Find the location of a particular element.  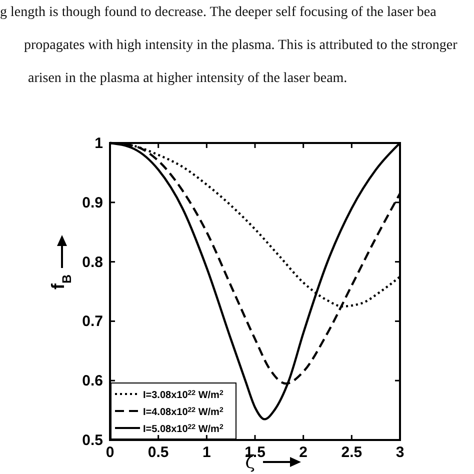

x-tick-label: 2 is located at coordinates (303, 452).